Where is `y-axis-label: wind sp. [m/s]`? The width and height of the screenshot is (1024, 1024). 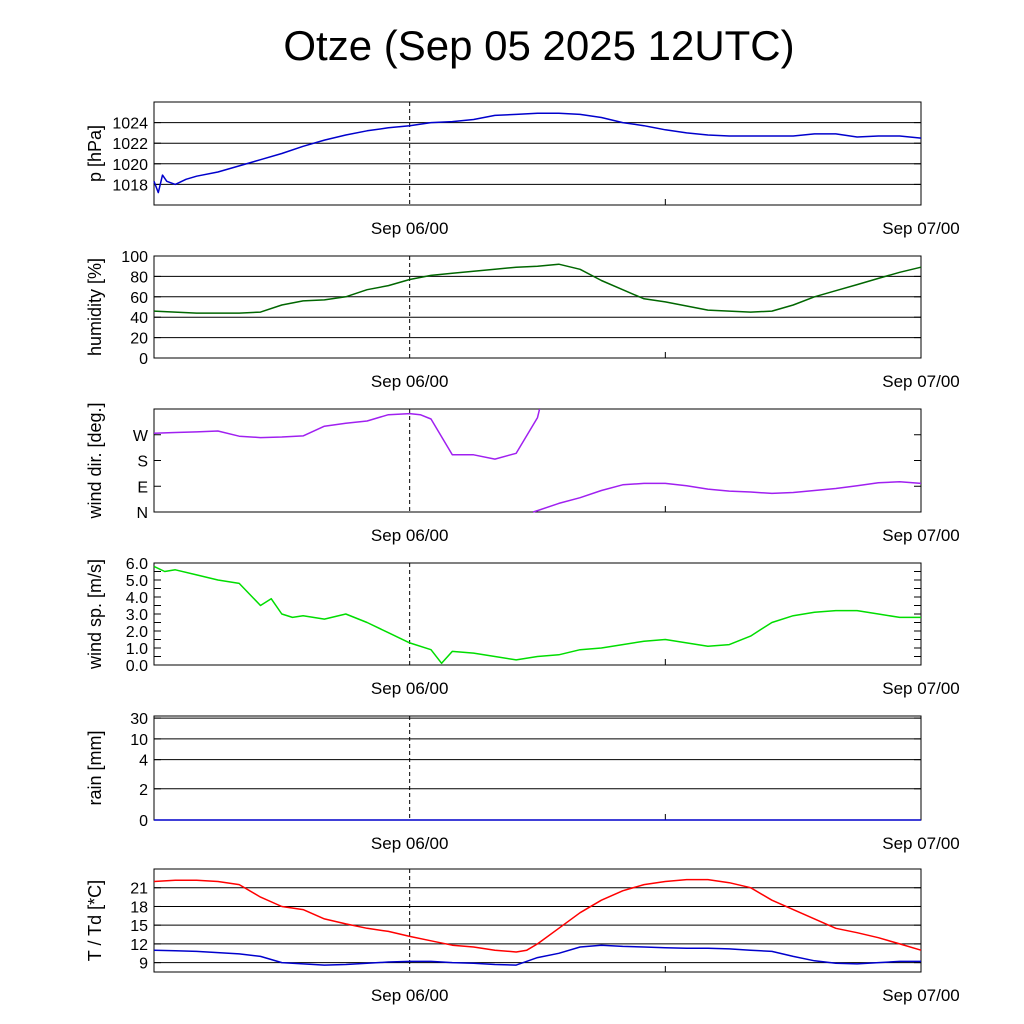 y-axis-label: wind sp. [m/s] is located at coordinates (95, 614).